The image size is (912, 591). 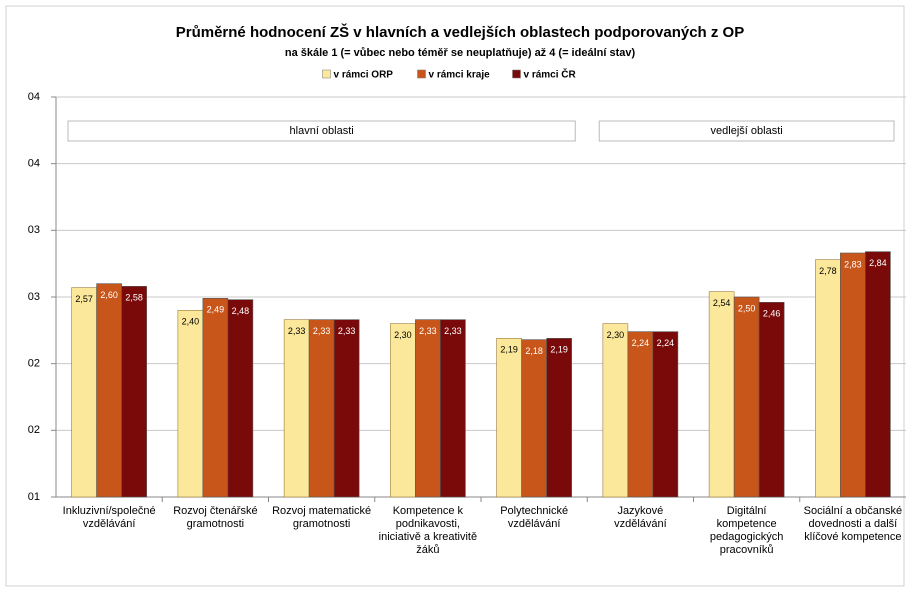 What do you see at coordinates (216, 310) in the screenshot?
I see `value-label: 2,49` at bounding box center [216, 310].